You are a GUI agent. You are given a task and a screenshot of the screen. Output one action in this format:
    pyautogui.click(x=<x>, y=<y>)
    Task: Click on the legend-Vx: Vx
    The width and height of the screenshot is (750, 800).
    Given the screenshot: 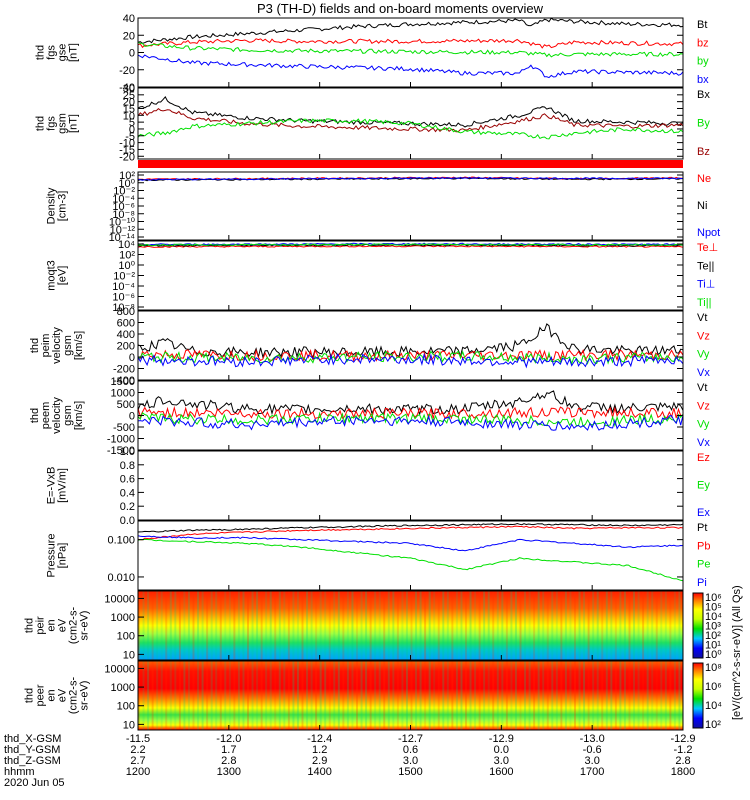 What is the action you would take?
    pyautogui.click(x=703, y=443)
    